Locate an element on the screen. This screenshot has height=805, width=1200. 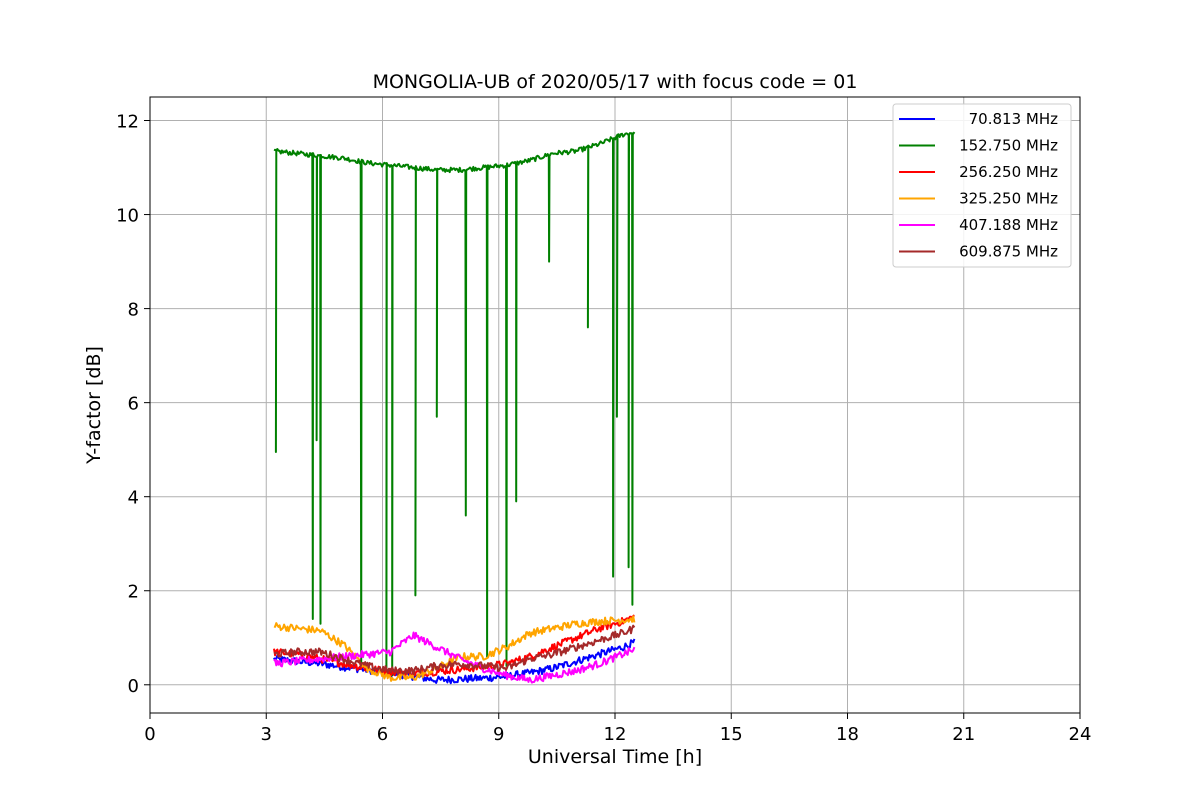
x-axis: 0 3 6 9 12 15 18 21 24 is located at coordinates (617, 729).